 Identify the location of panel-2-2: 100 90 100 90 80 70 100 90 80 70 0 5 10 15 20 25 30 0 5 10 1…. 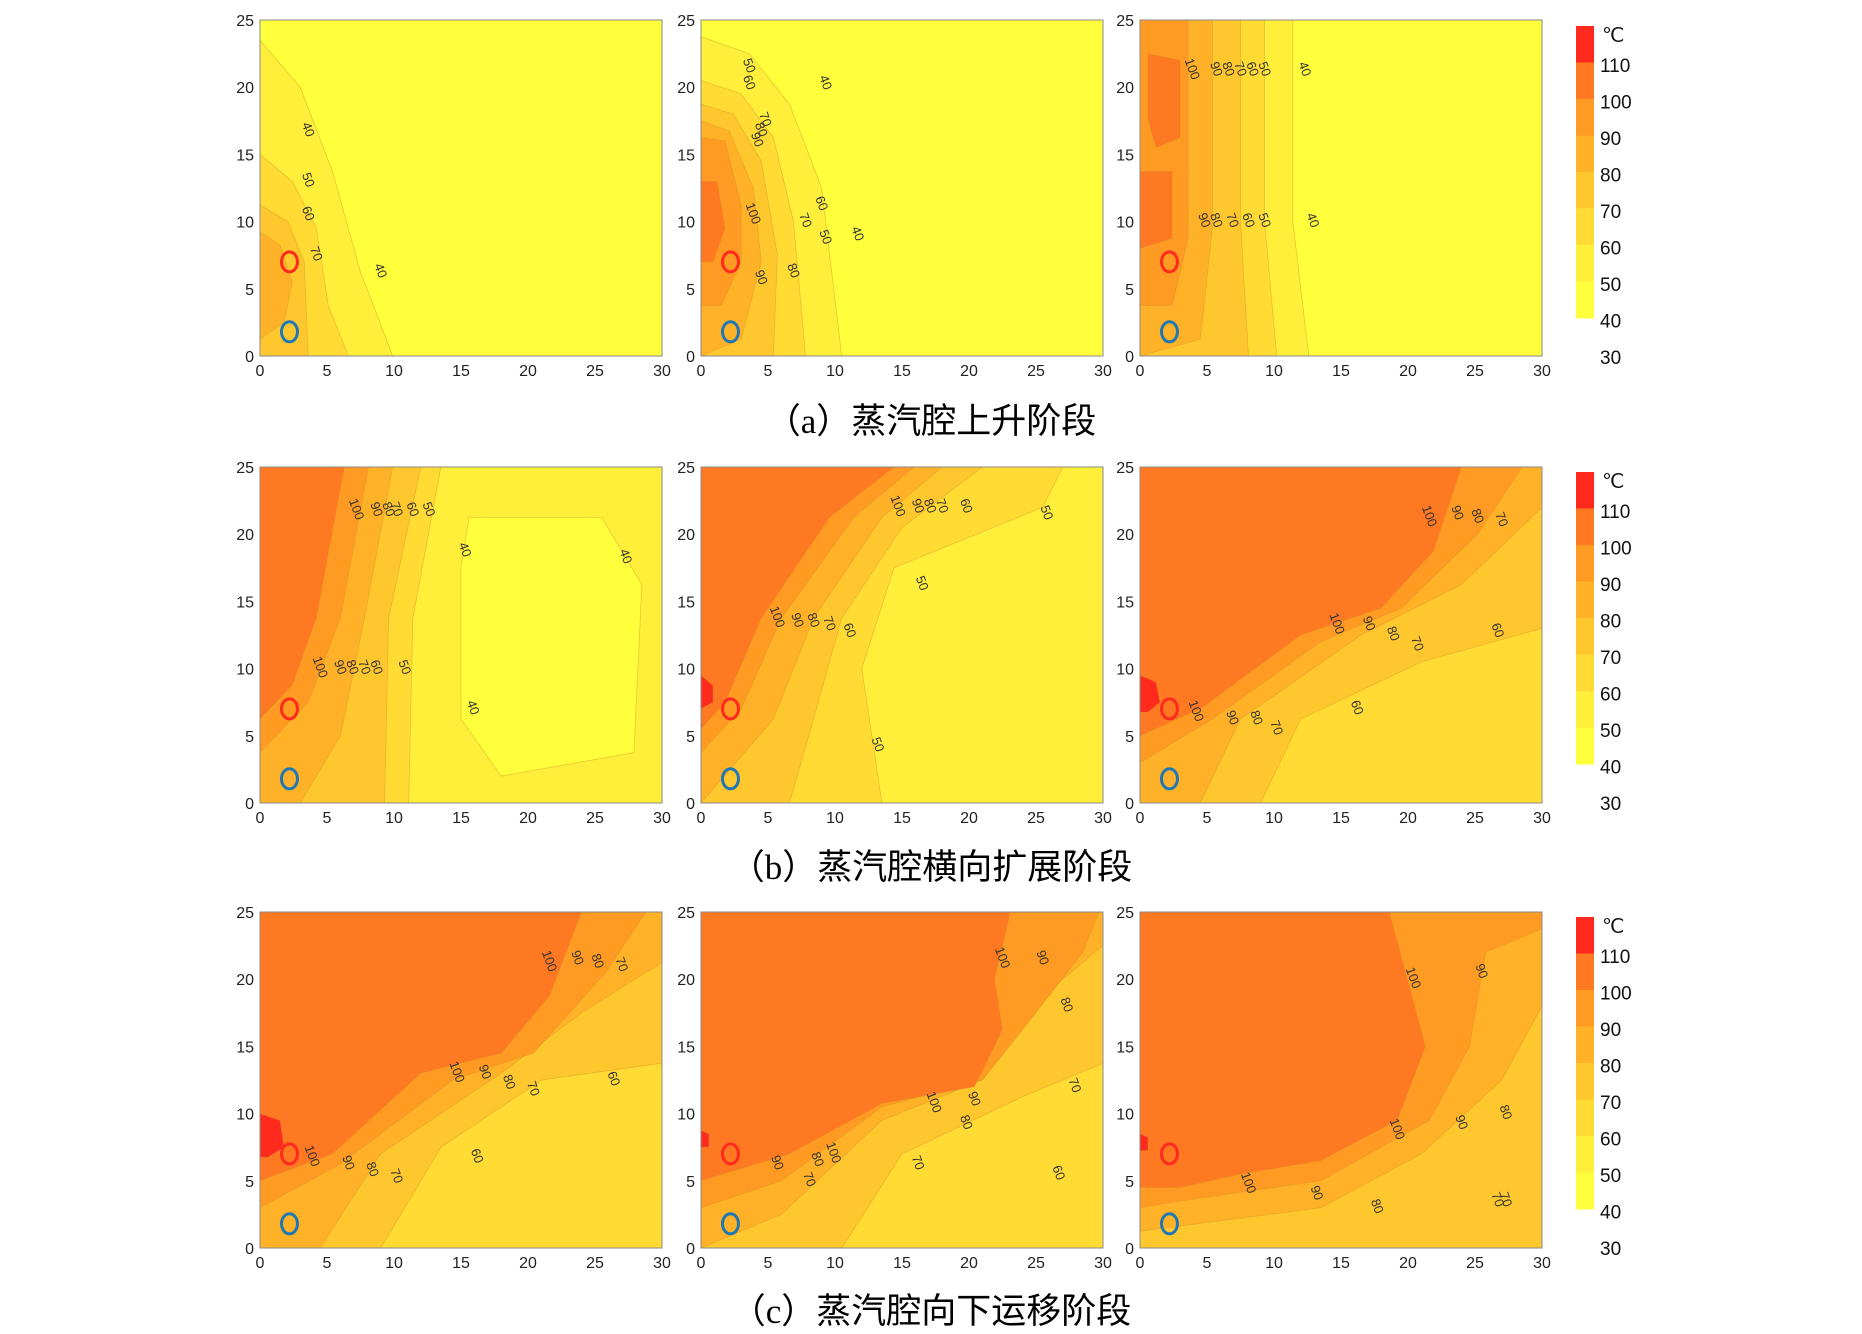
(1333, 1088).